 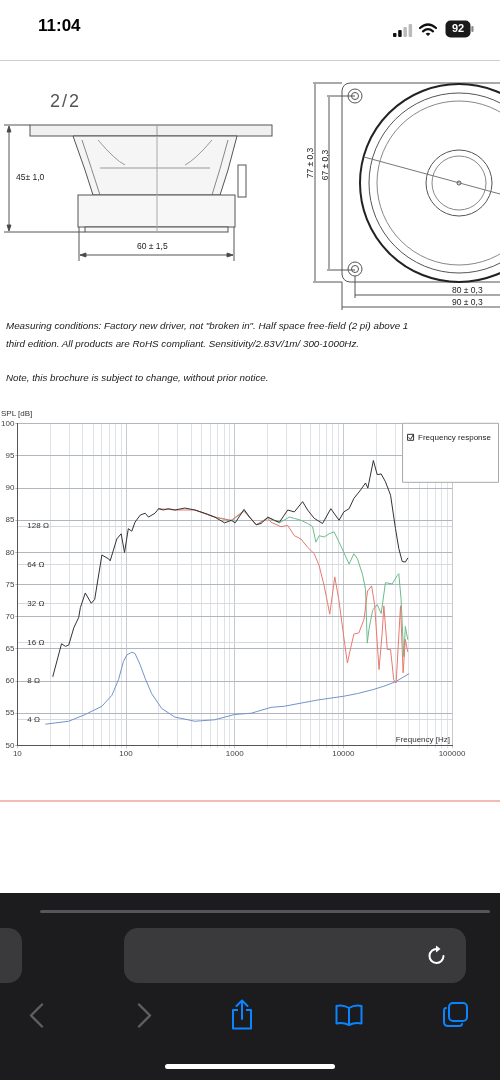 I want to click on y-tick-label: 64 Ω, so click(x=36, y=565).